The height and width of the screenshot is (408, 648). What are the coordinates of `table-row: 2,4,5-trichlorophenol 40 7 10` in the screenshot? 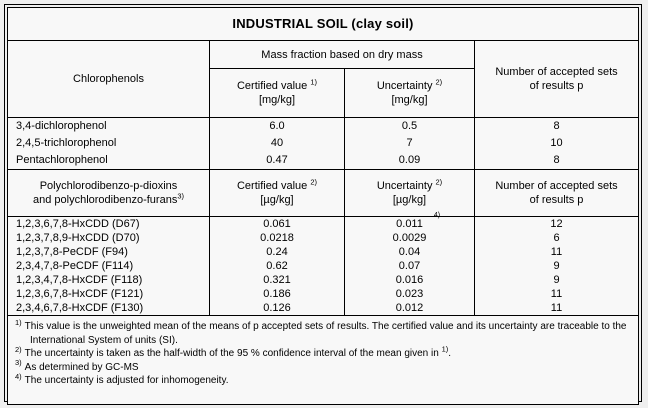 It's located at (323, 143).